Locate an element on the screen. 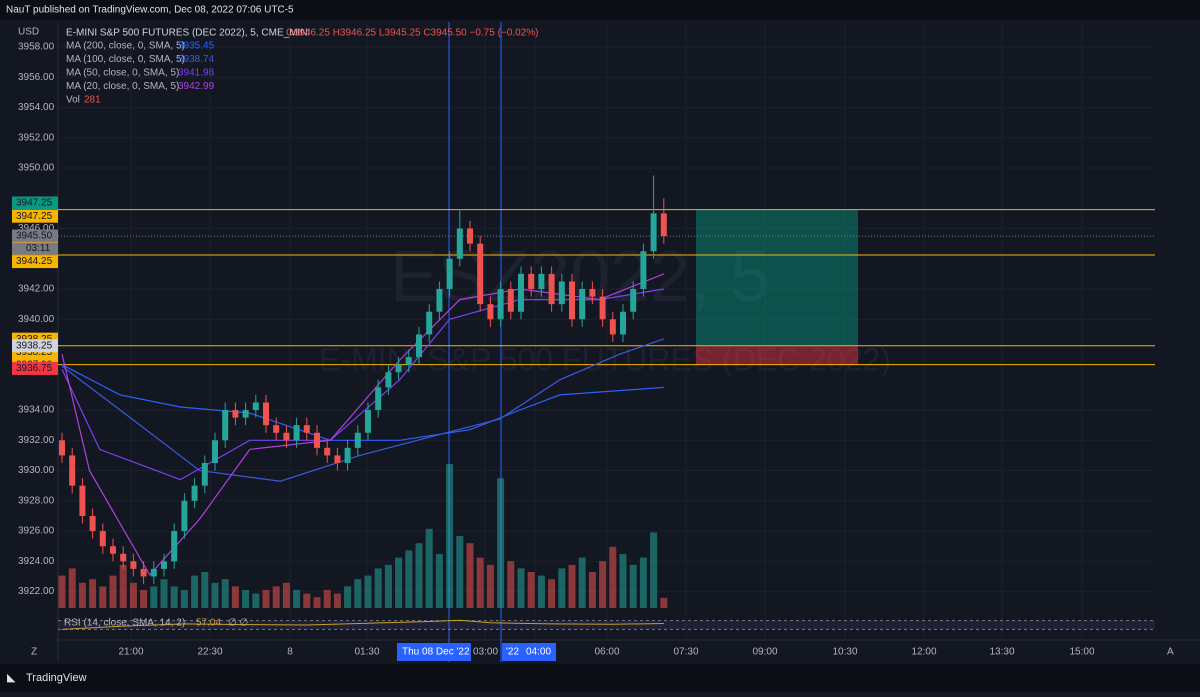  watermark-name: E-MINI S&P 500 FUTURES (DEC 2022) is located at coordinates (605, 359).